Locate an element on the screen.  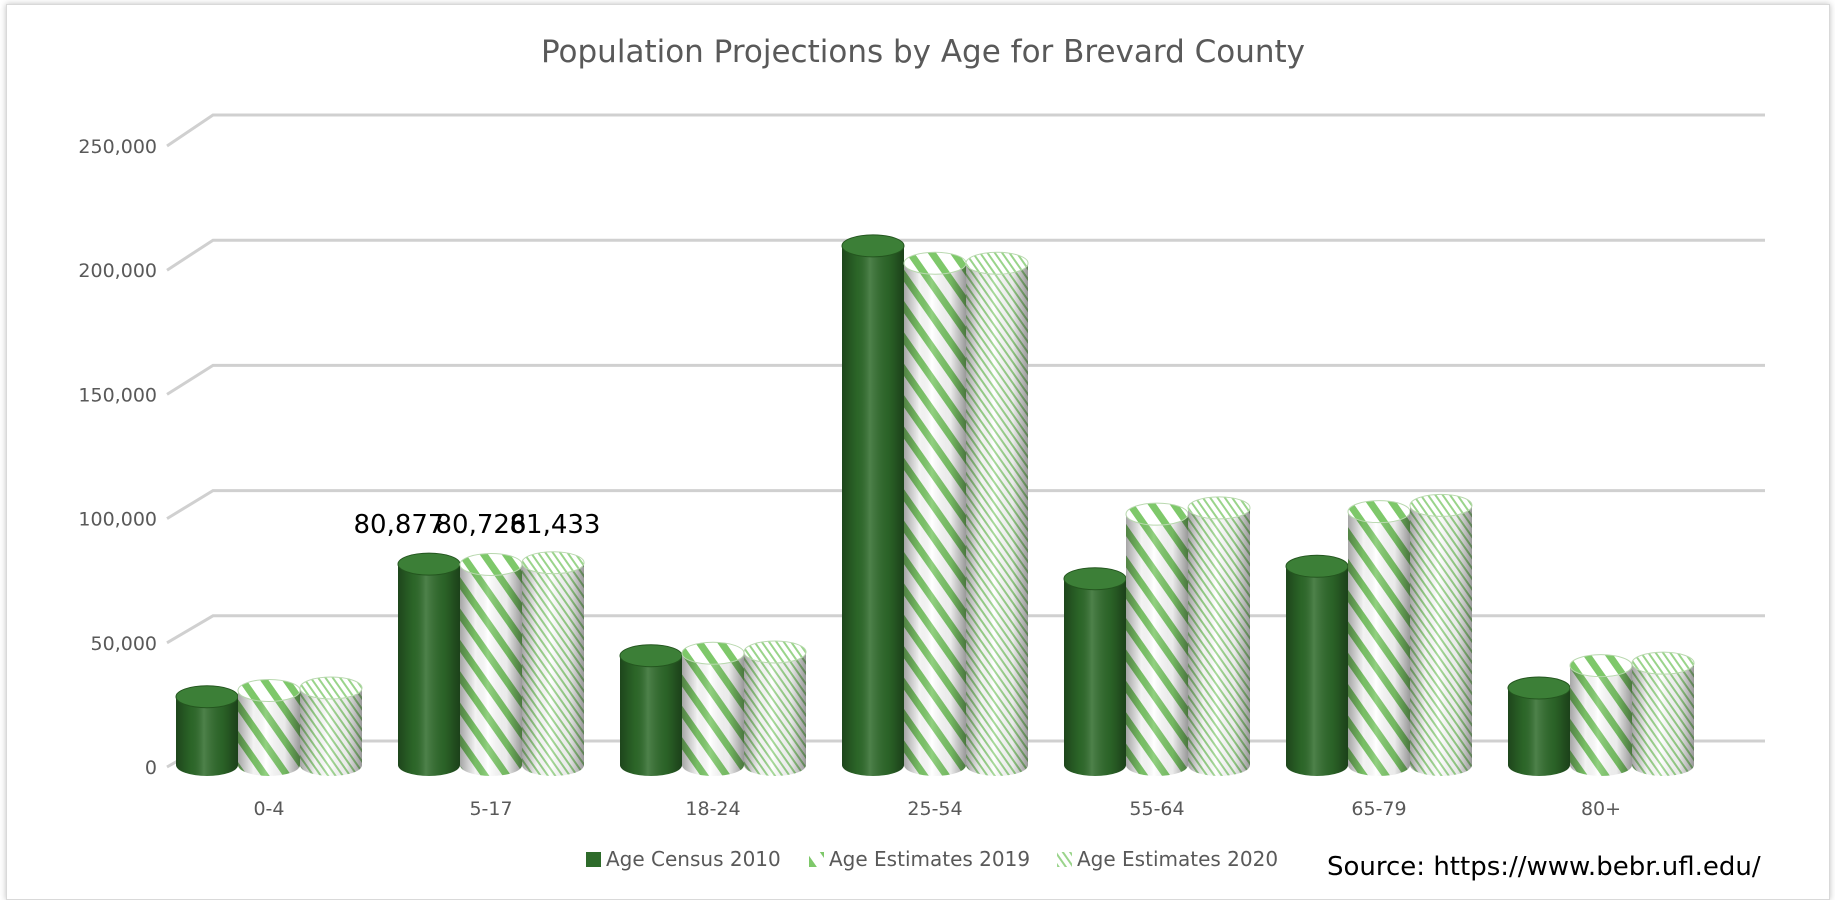
x-tick-label: 18-24 is located at coordinates (712, 809).